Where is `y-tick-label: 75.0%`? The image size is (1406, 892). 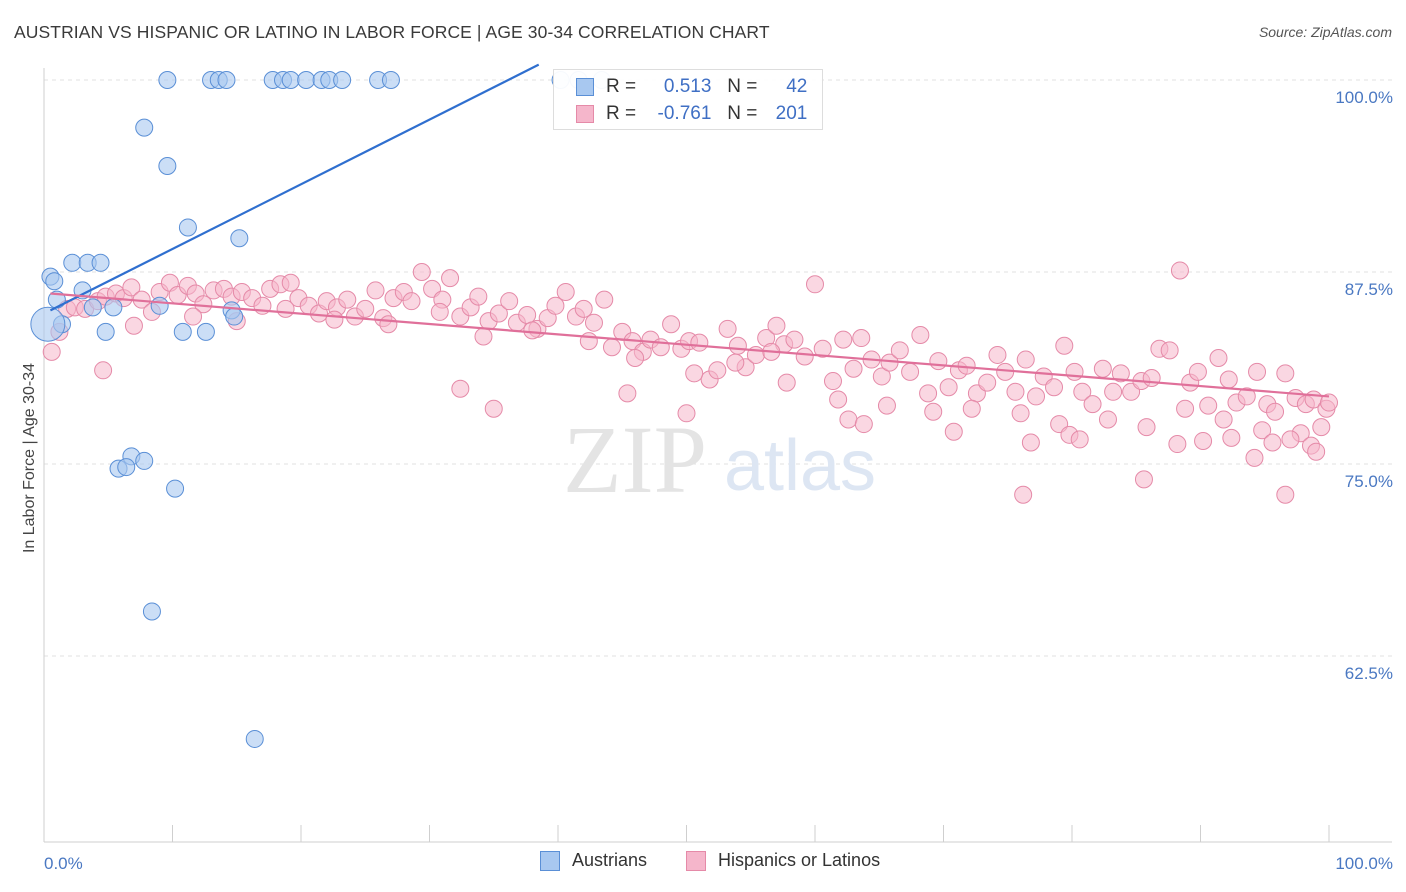
y-tick-label: 75.0% is located at coordinates (1369, 481).